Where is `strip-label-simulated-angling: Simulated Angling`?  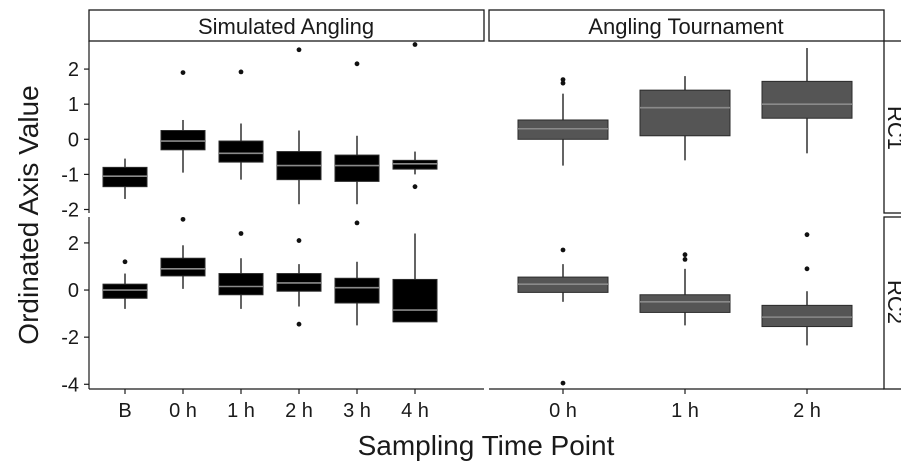 strip-label-simulated-angling: Simulated Angling is located at coordinates (286, 26).